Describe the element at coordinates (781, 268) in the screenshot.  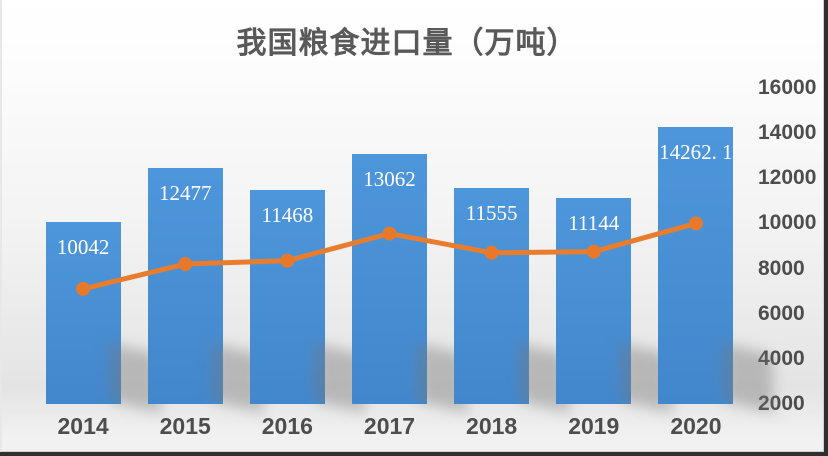
I see `y-axis-label-8000: 8000` at that location.